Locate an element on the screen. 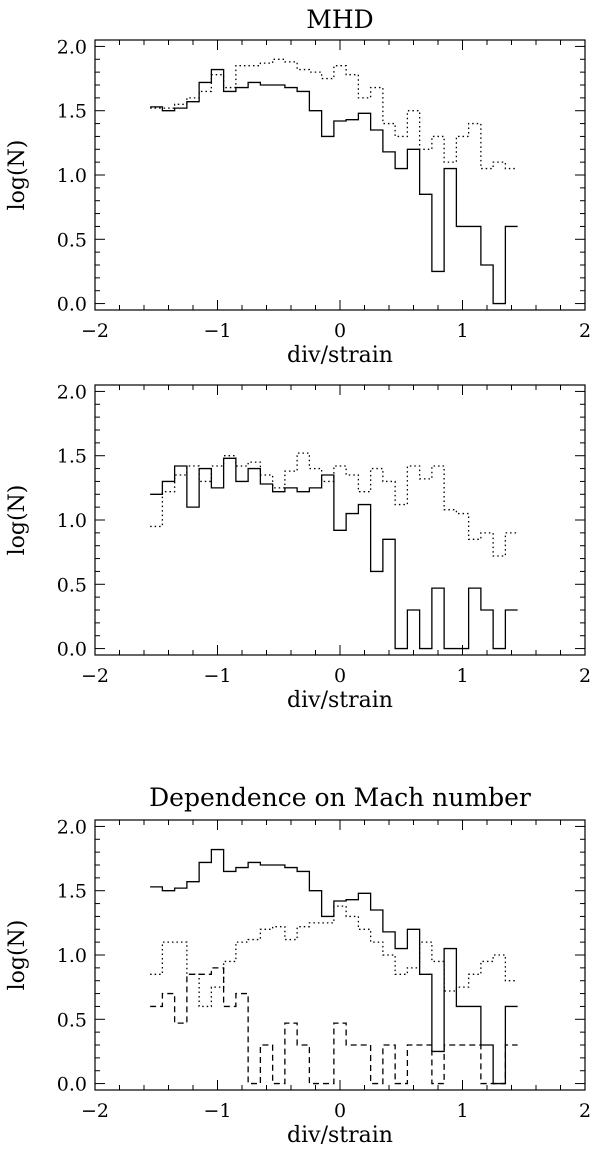 The height and width of the screenshot is (1167, 600). series-dashed-line is located at coordinates (334, 1026).